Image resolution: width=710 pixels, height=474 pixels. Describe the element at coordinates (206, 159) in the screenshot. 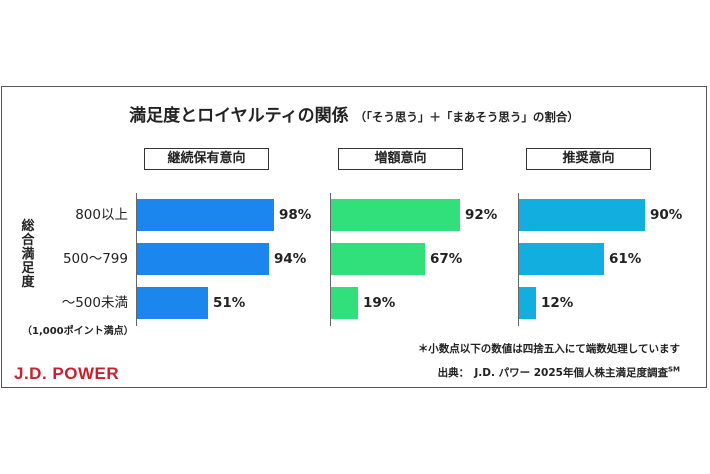

I see `series-header: 継続保有意向` at that location.